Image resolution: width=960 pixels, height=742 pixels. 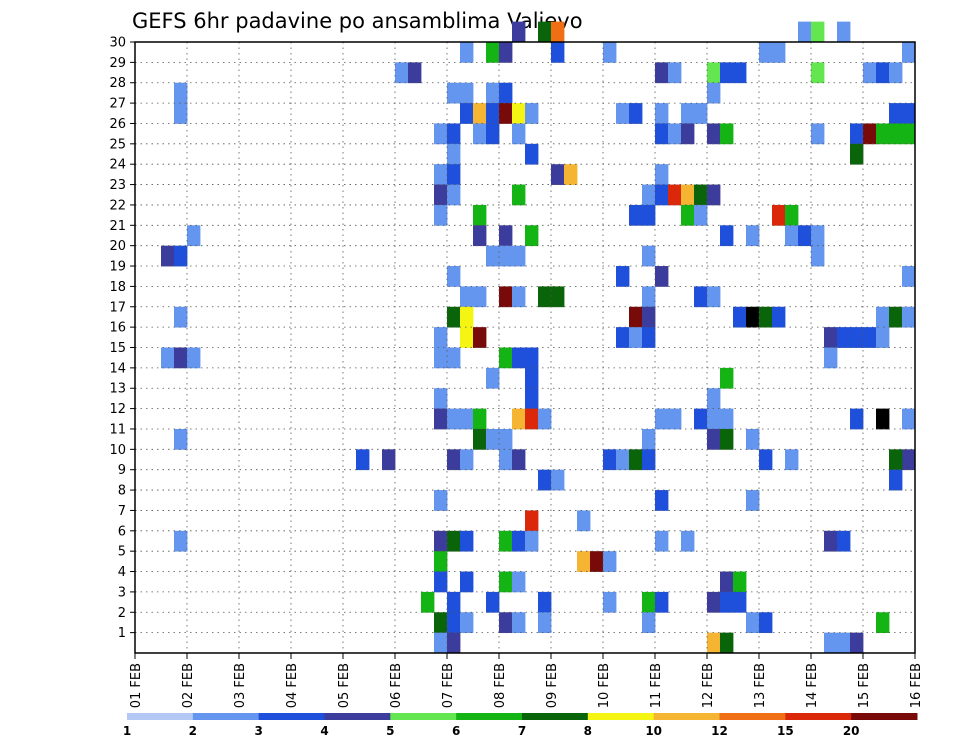 What do you see at coordinates (117, 450) in the screenshot?
I see `y-tick-label: 10` at bounding box center [117, 450].